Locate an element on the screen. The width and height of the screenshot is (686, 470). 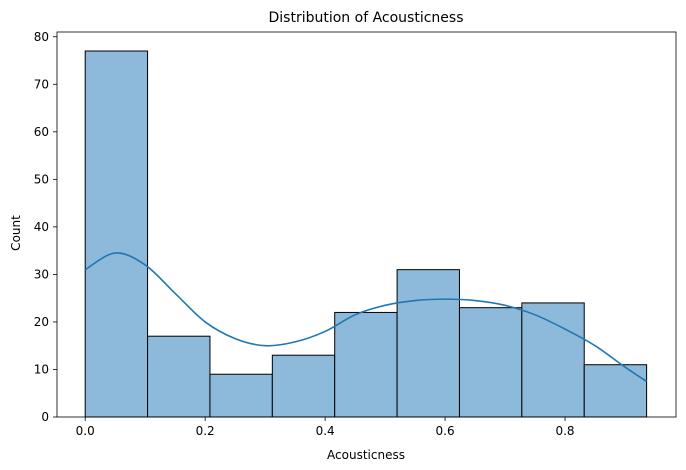
y-tick-label: 0 is located at coordinates (45, 417).